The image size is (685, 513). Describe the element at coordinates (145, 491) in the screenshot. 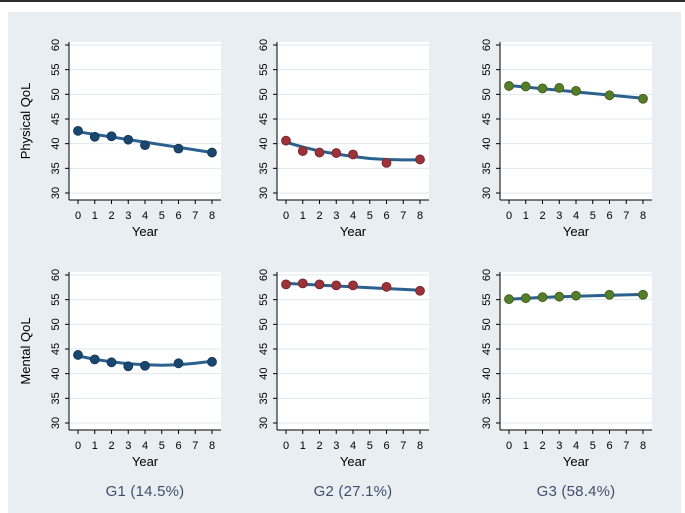

I see `group-label-g1: G1 (14.5%)` at that location.